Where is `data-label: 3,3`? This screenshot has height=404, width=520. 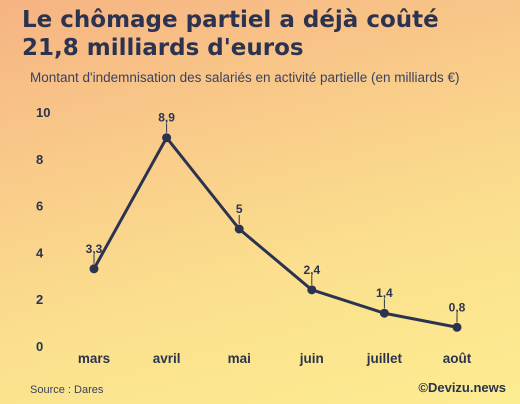 data-label: 3,3 is located at coordinates (94, 249).